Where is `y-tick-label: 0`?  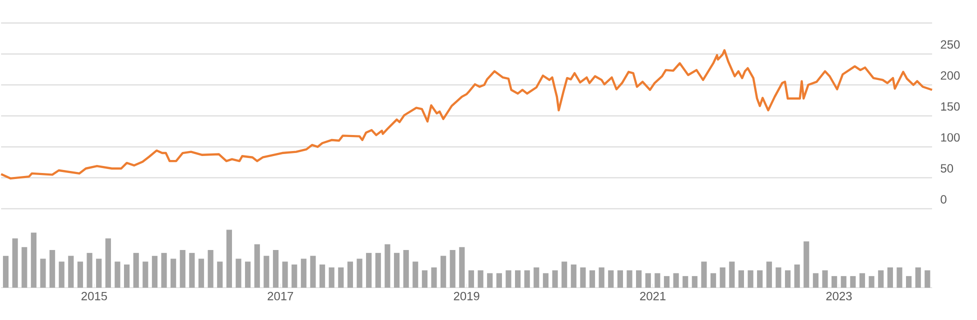 y-tick-label: 0 is located at coordinates (943, 199).